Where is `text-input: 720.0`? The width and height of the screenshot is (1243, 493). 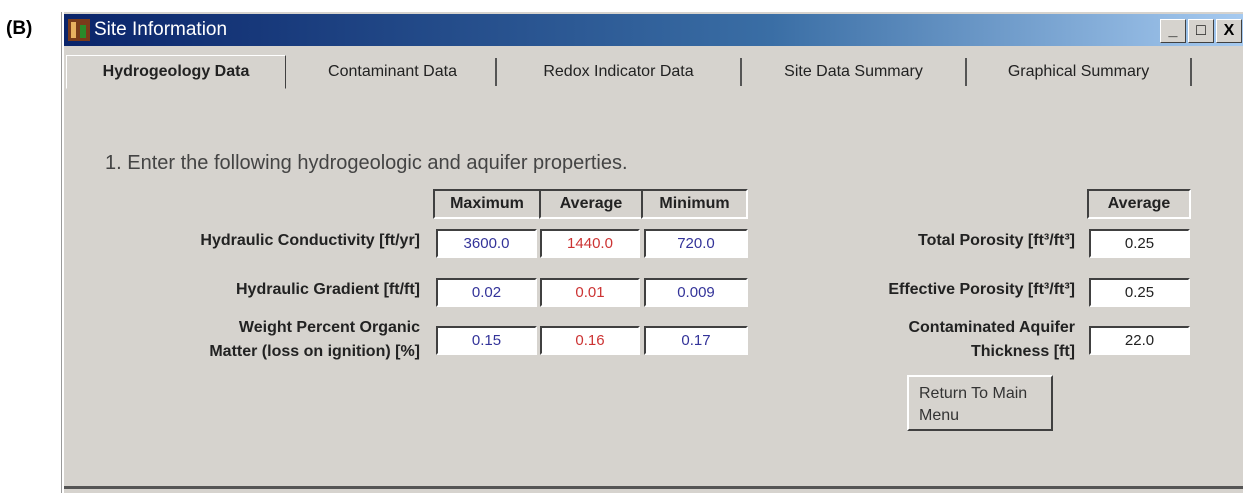 text-input: 720.0 is located at coordinates (696, 243).